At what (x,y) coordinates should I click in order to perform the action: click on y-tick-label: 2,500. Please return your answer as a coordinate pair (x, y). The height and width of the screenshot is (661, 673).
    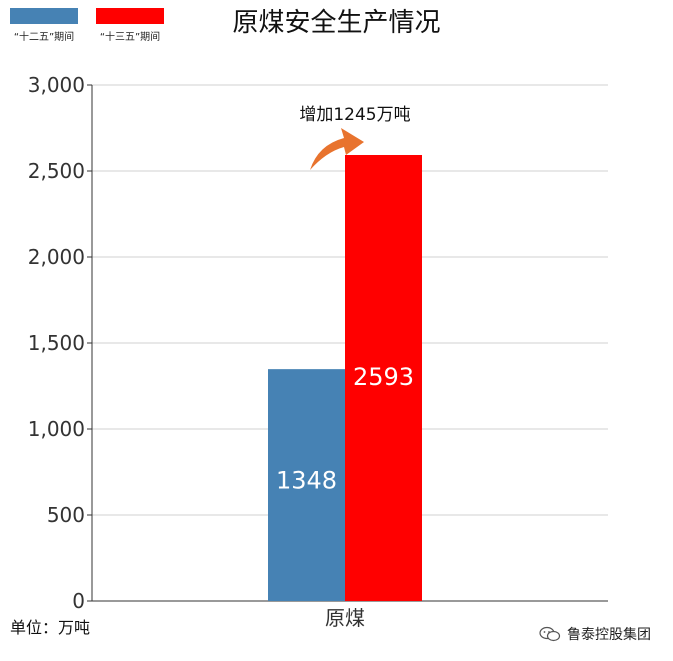
    Looking at the image, I should click on (56, 171).